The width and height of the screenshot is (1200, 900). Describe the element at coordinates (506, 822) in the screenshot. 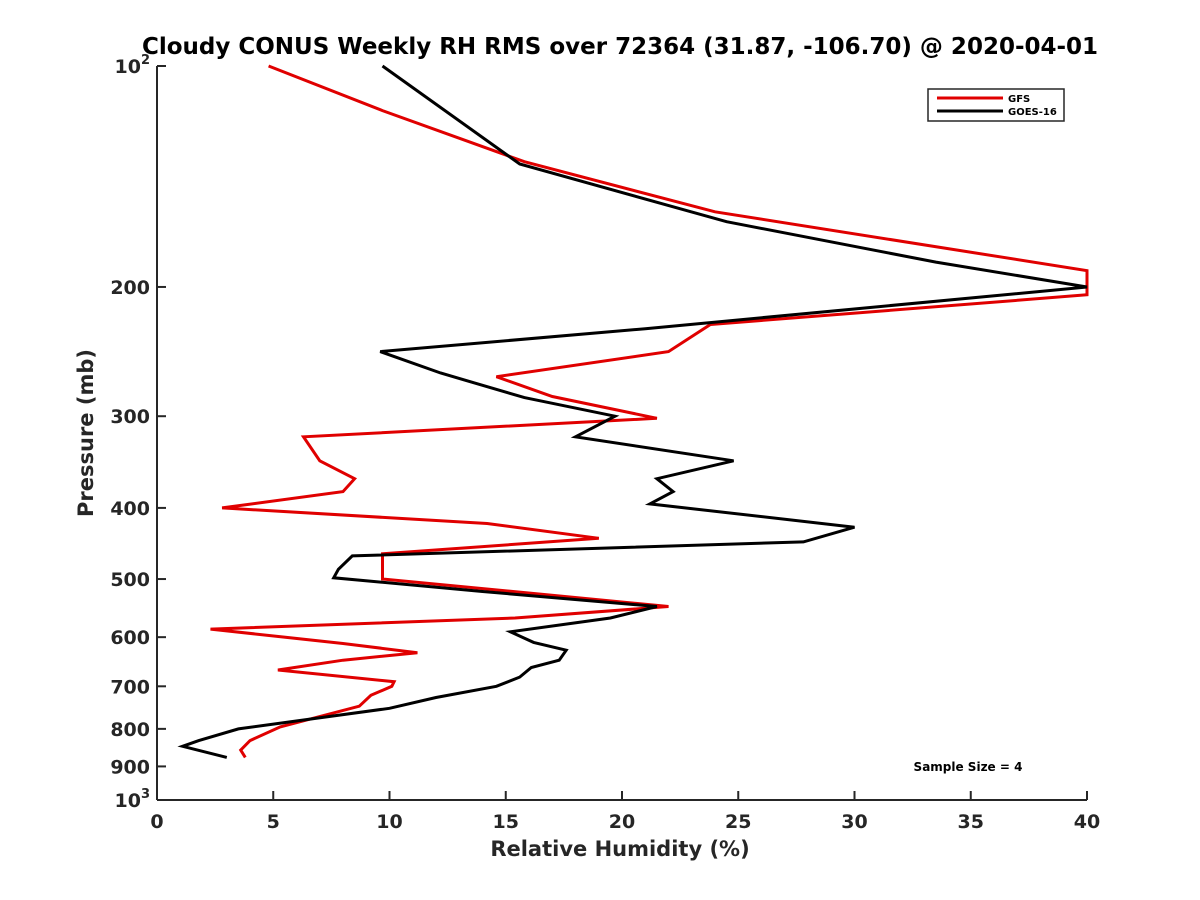

I see `x-tick-label: 15` at that location.